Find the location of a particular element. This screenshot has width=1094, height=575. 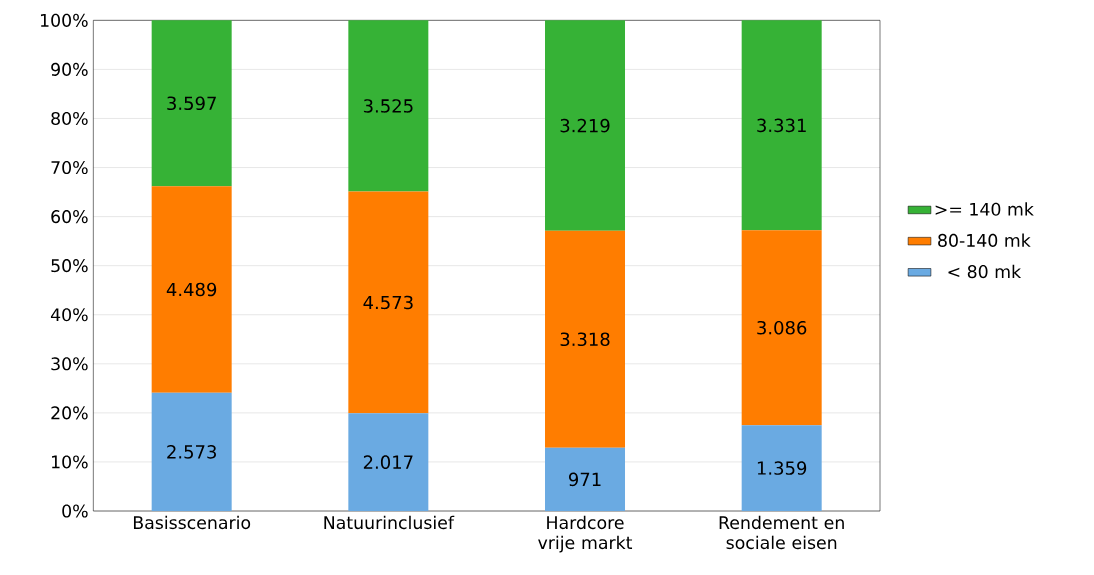

annotation: 3.597 is located at coordinates (191, 103).